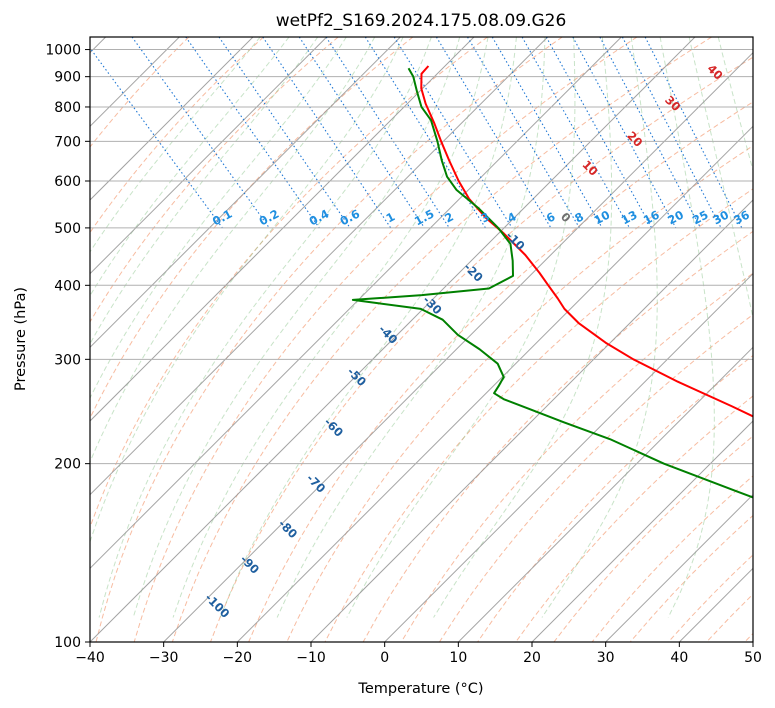 Image resolution: width=775 pixels, height=708 pixels. What do you see at coordinates (651, 218) in the screenshot?
I see `mixing-ratio-label: 16` at bounding box center [651, 218].